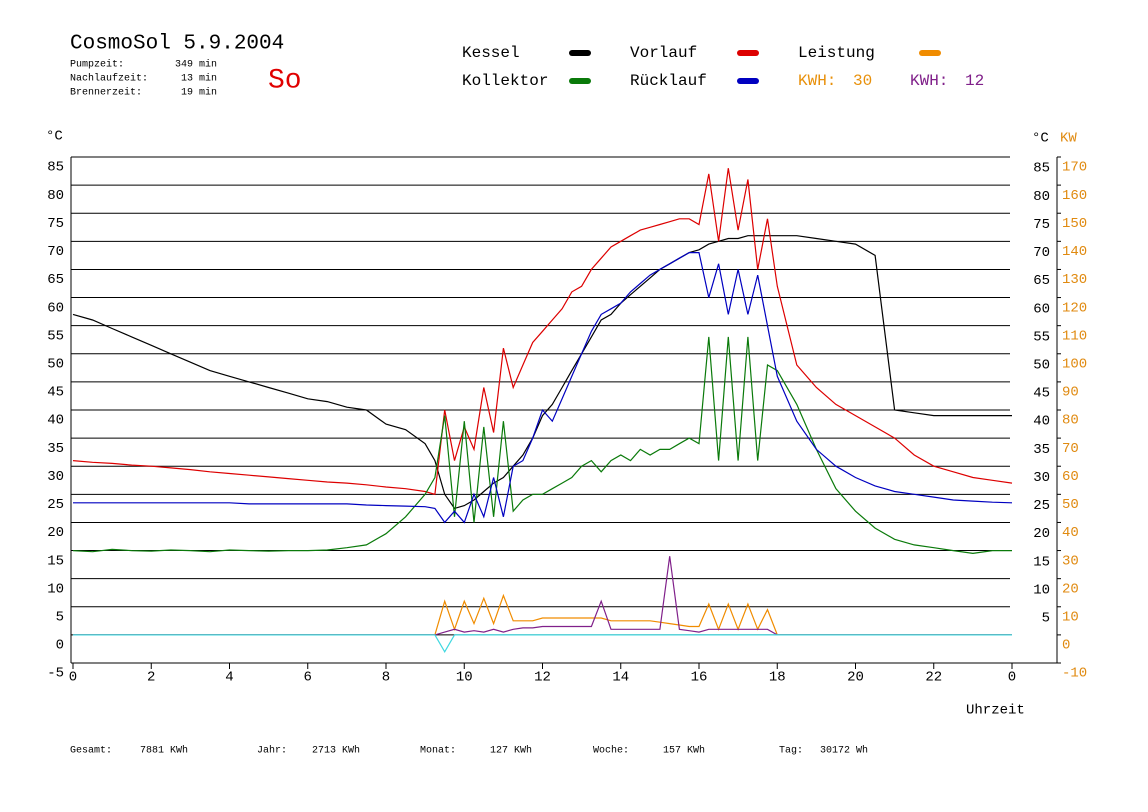 The height and width of the screenshot is (812, 1148). I want to click on y2-axis-label: KW, so click(1068, 139).